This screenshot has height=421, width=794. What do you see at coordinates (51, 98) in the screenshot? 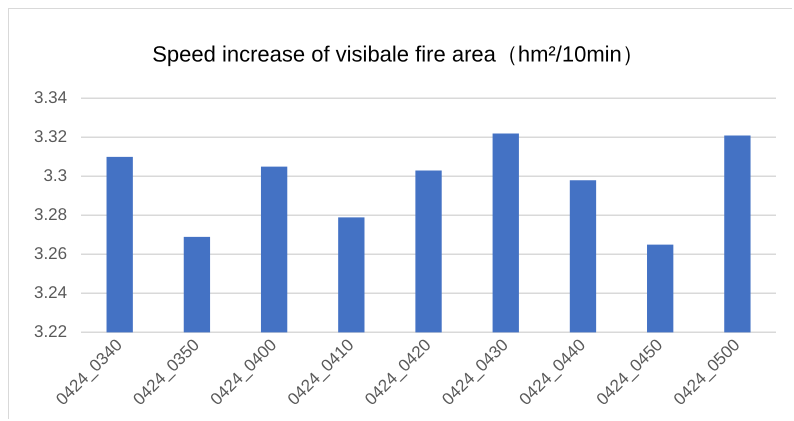
I see `y-tick-label: 3.34` at bounding box center [51, 98].